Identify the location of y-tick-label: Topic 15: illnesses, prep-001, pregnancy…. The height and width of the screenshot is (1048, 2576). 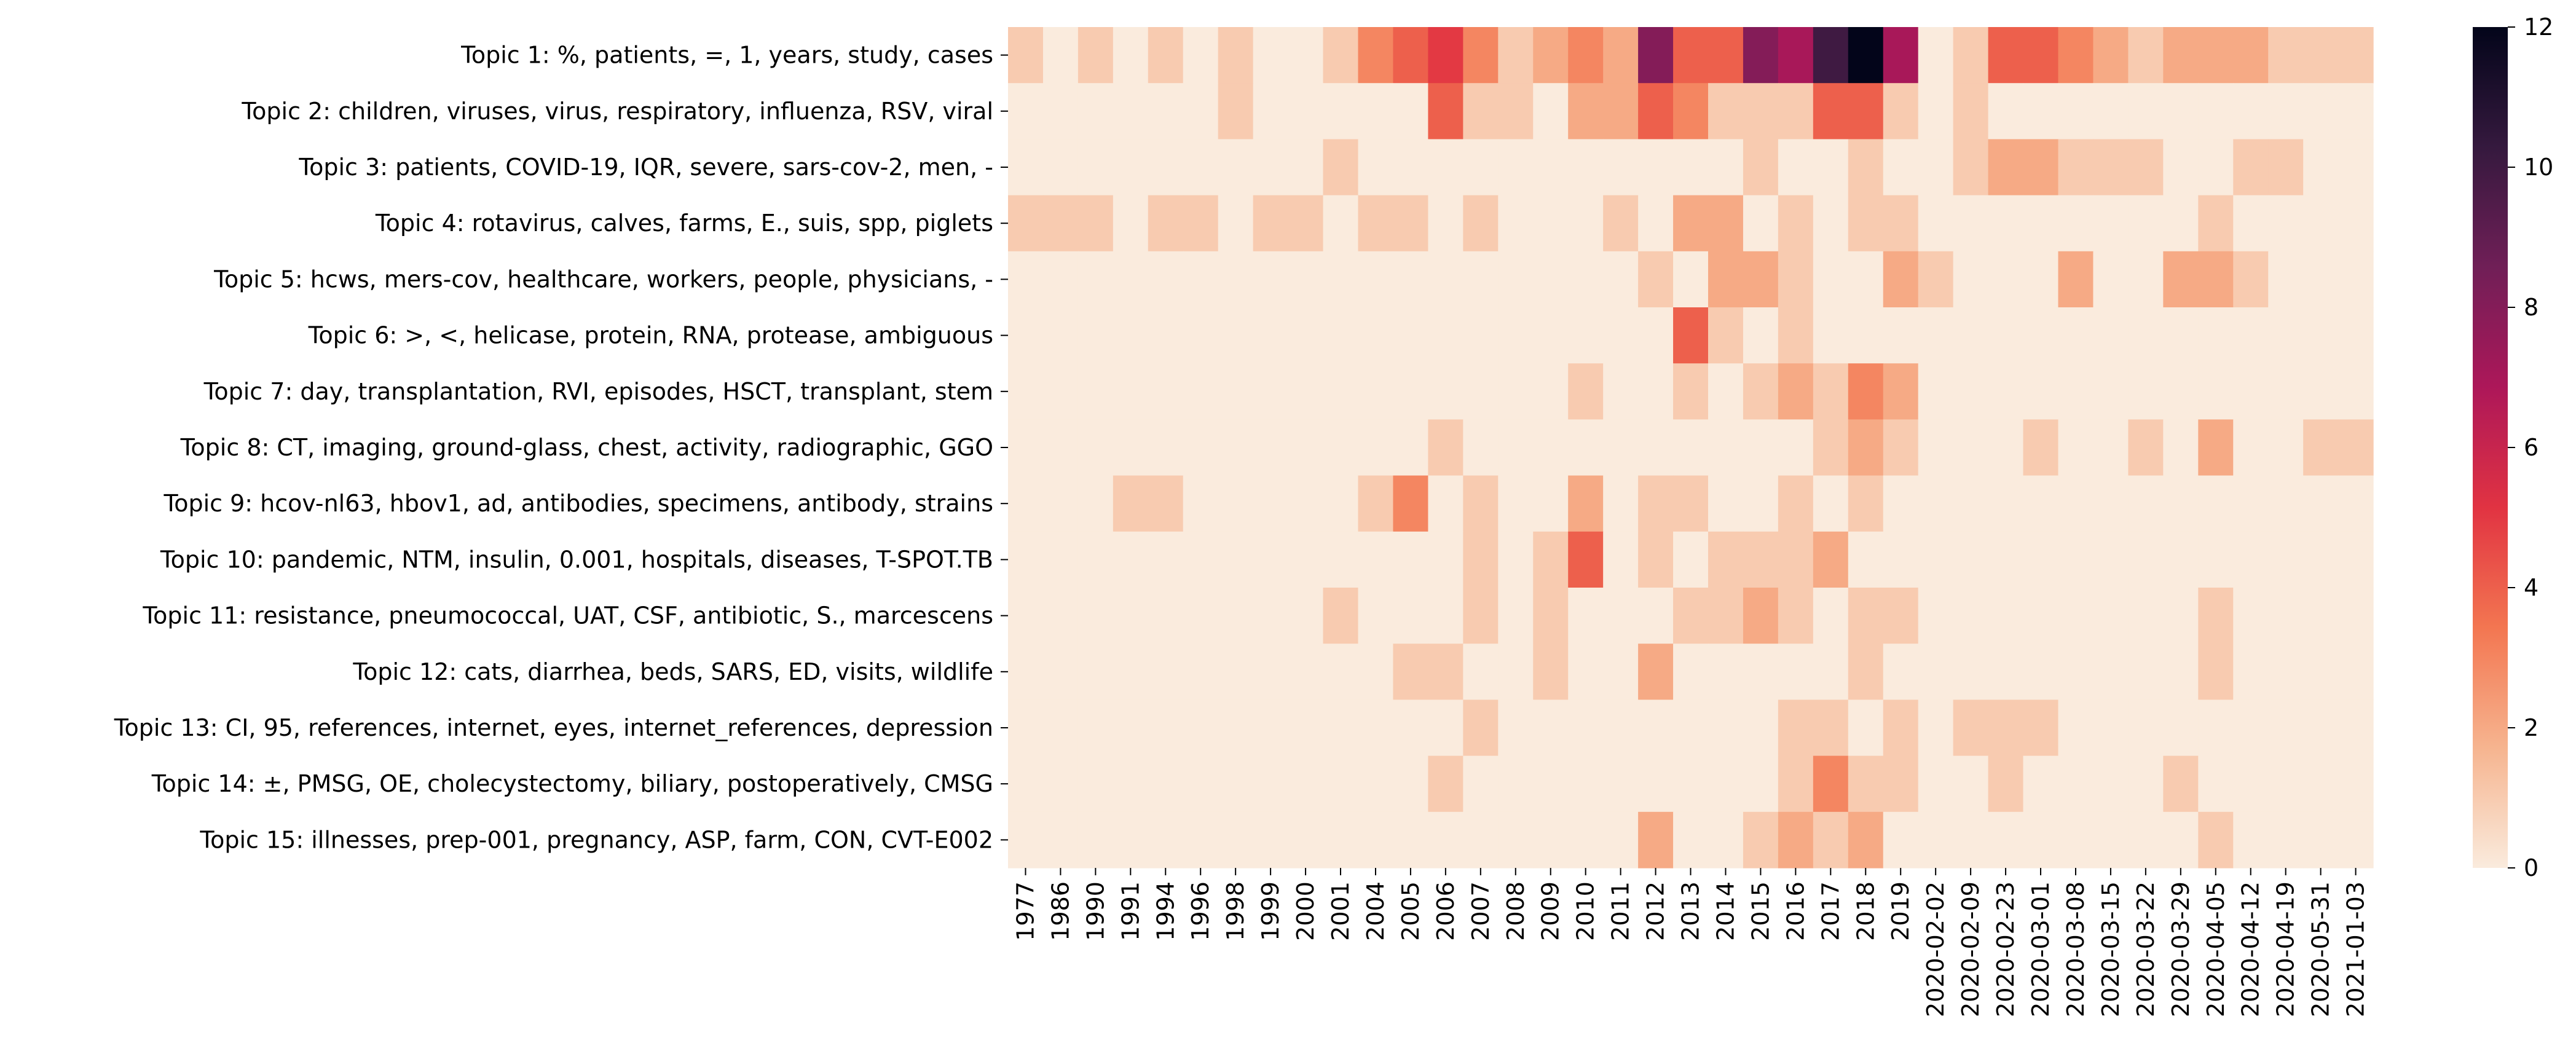
(596, 839).